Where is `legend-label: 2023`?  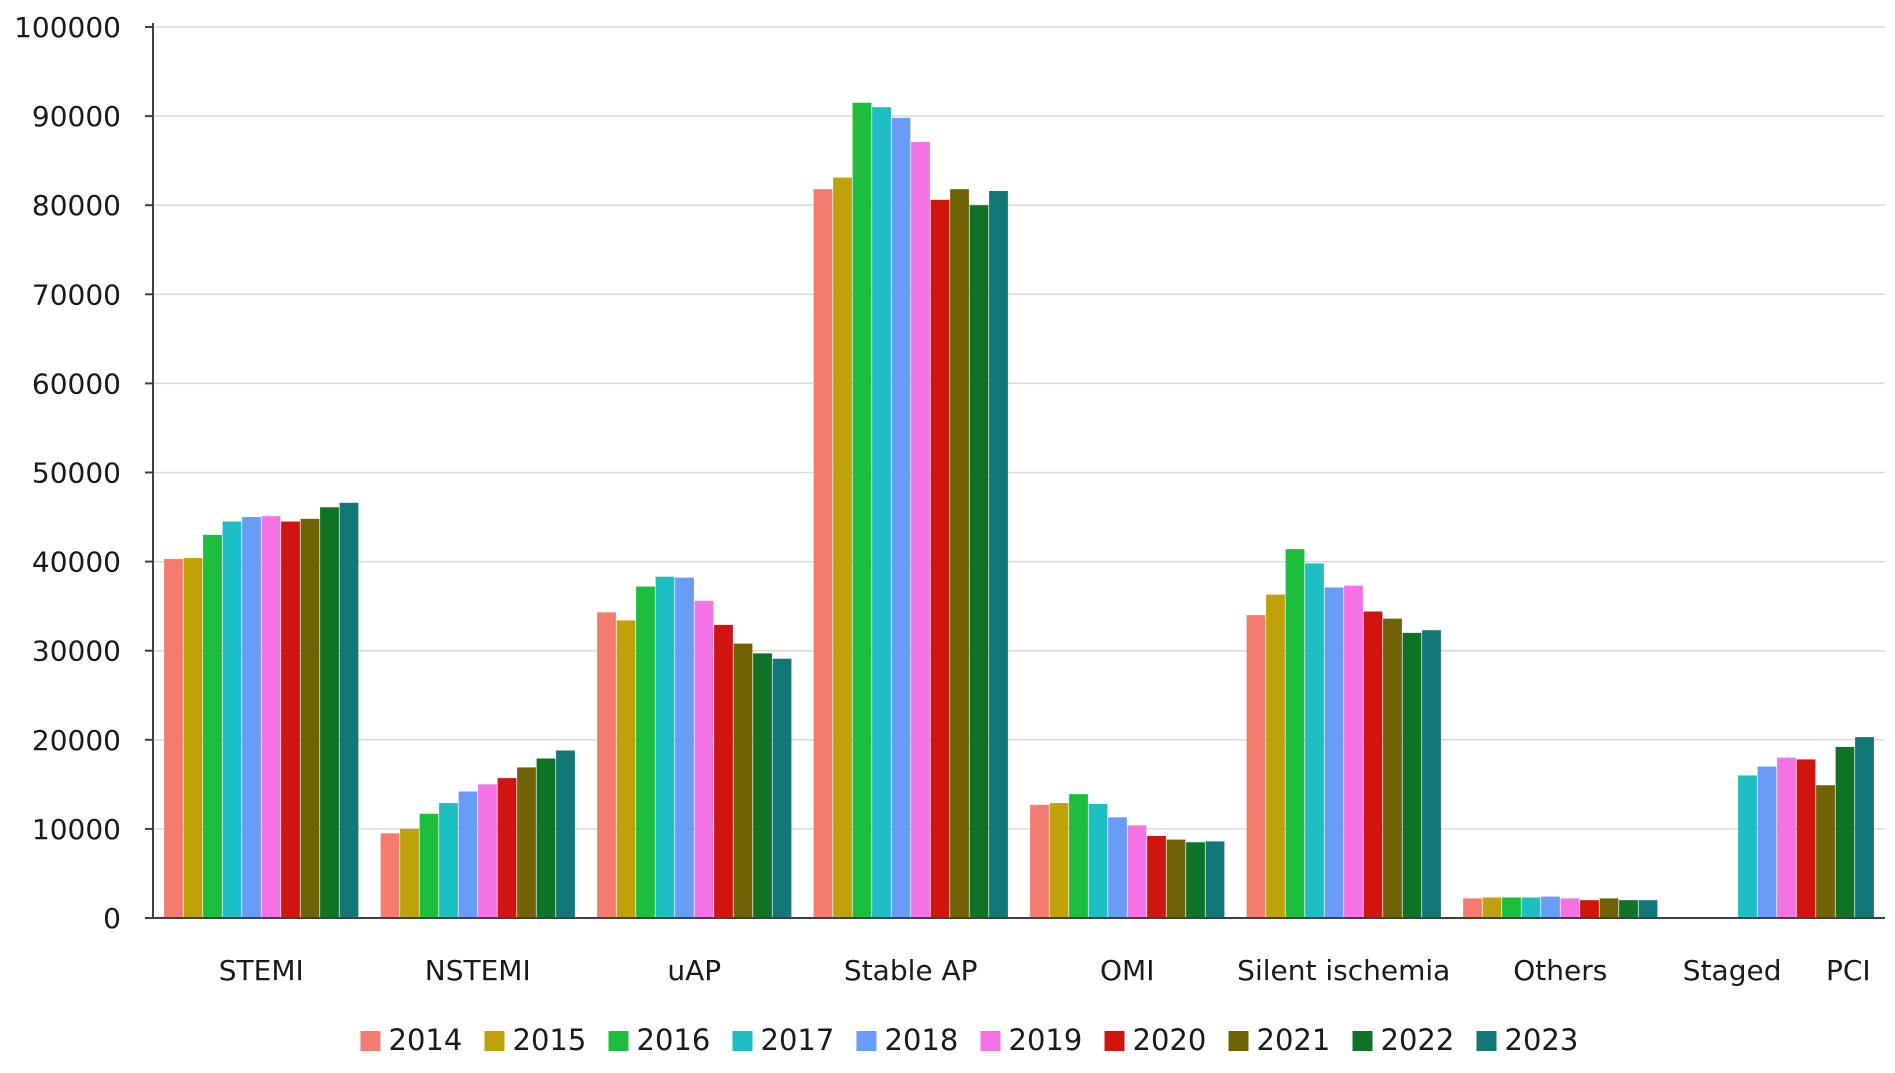
legend-label: 2023 is located at coordinates (1542, 1040).